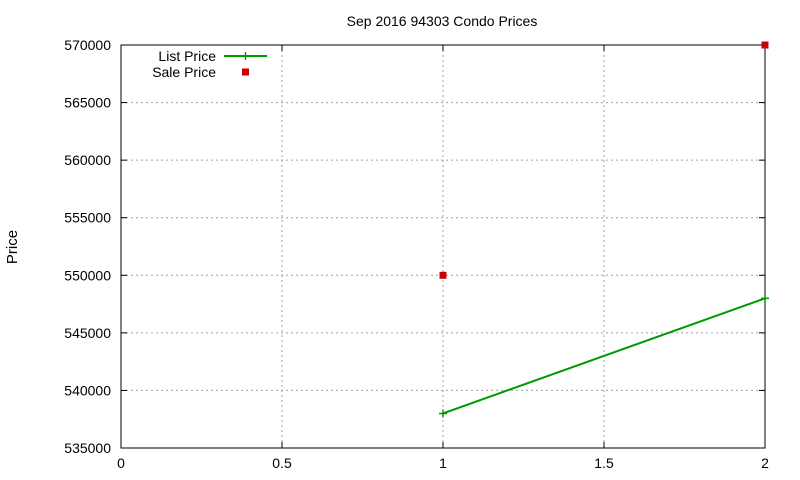  I want to click on chart-title: Sep 2016 94303 Condo Prices, so click(442, 21).